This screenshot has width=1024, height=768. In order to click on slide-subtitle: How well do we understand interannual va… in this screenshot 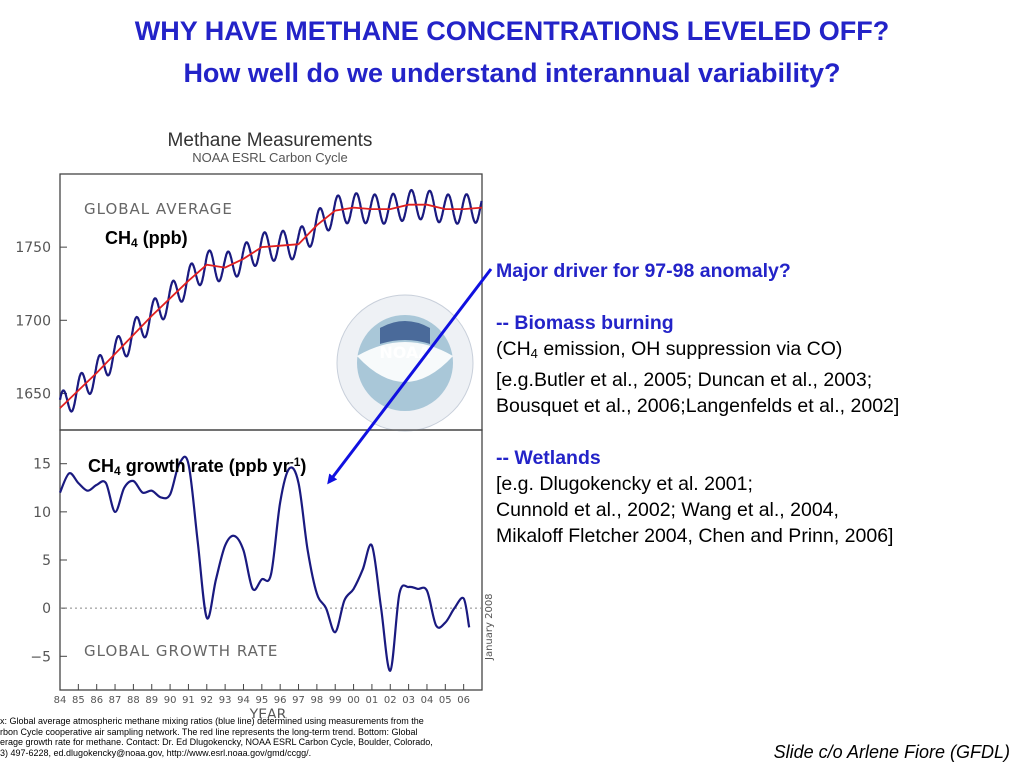, I will do `click(512, 73)`.